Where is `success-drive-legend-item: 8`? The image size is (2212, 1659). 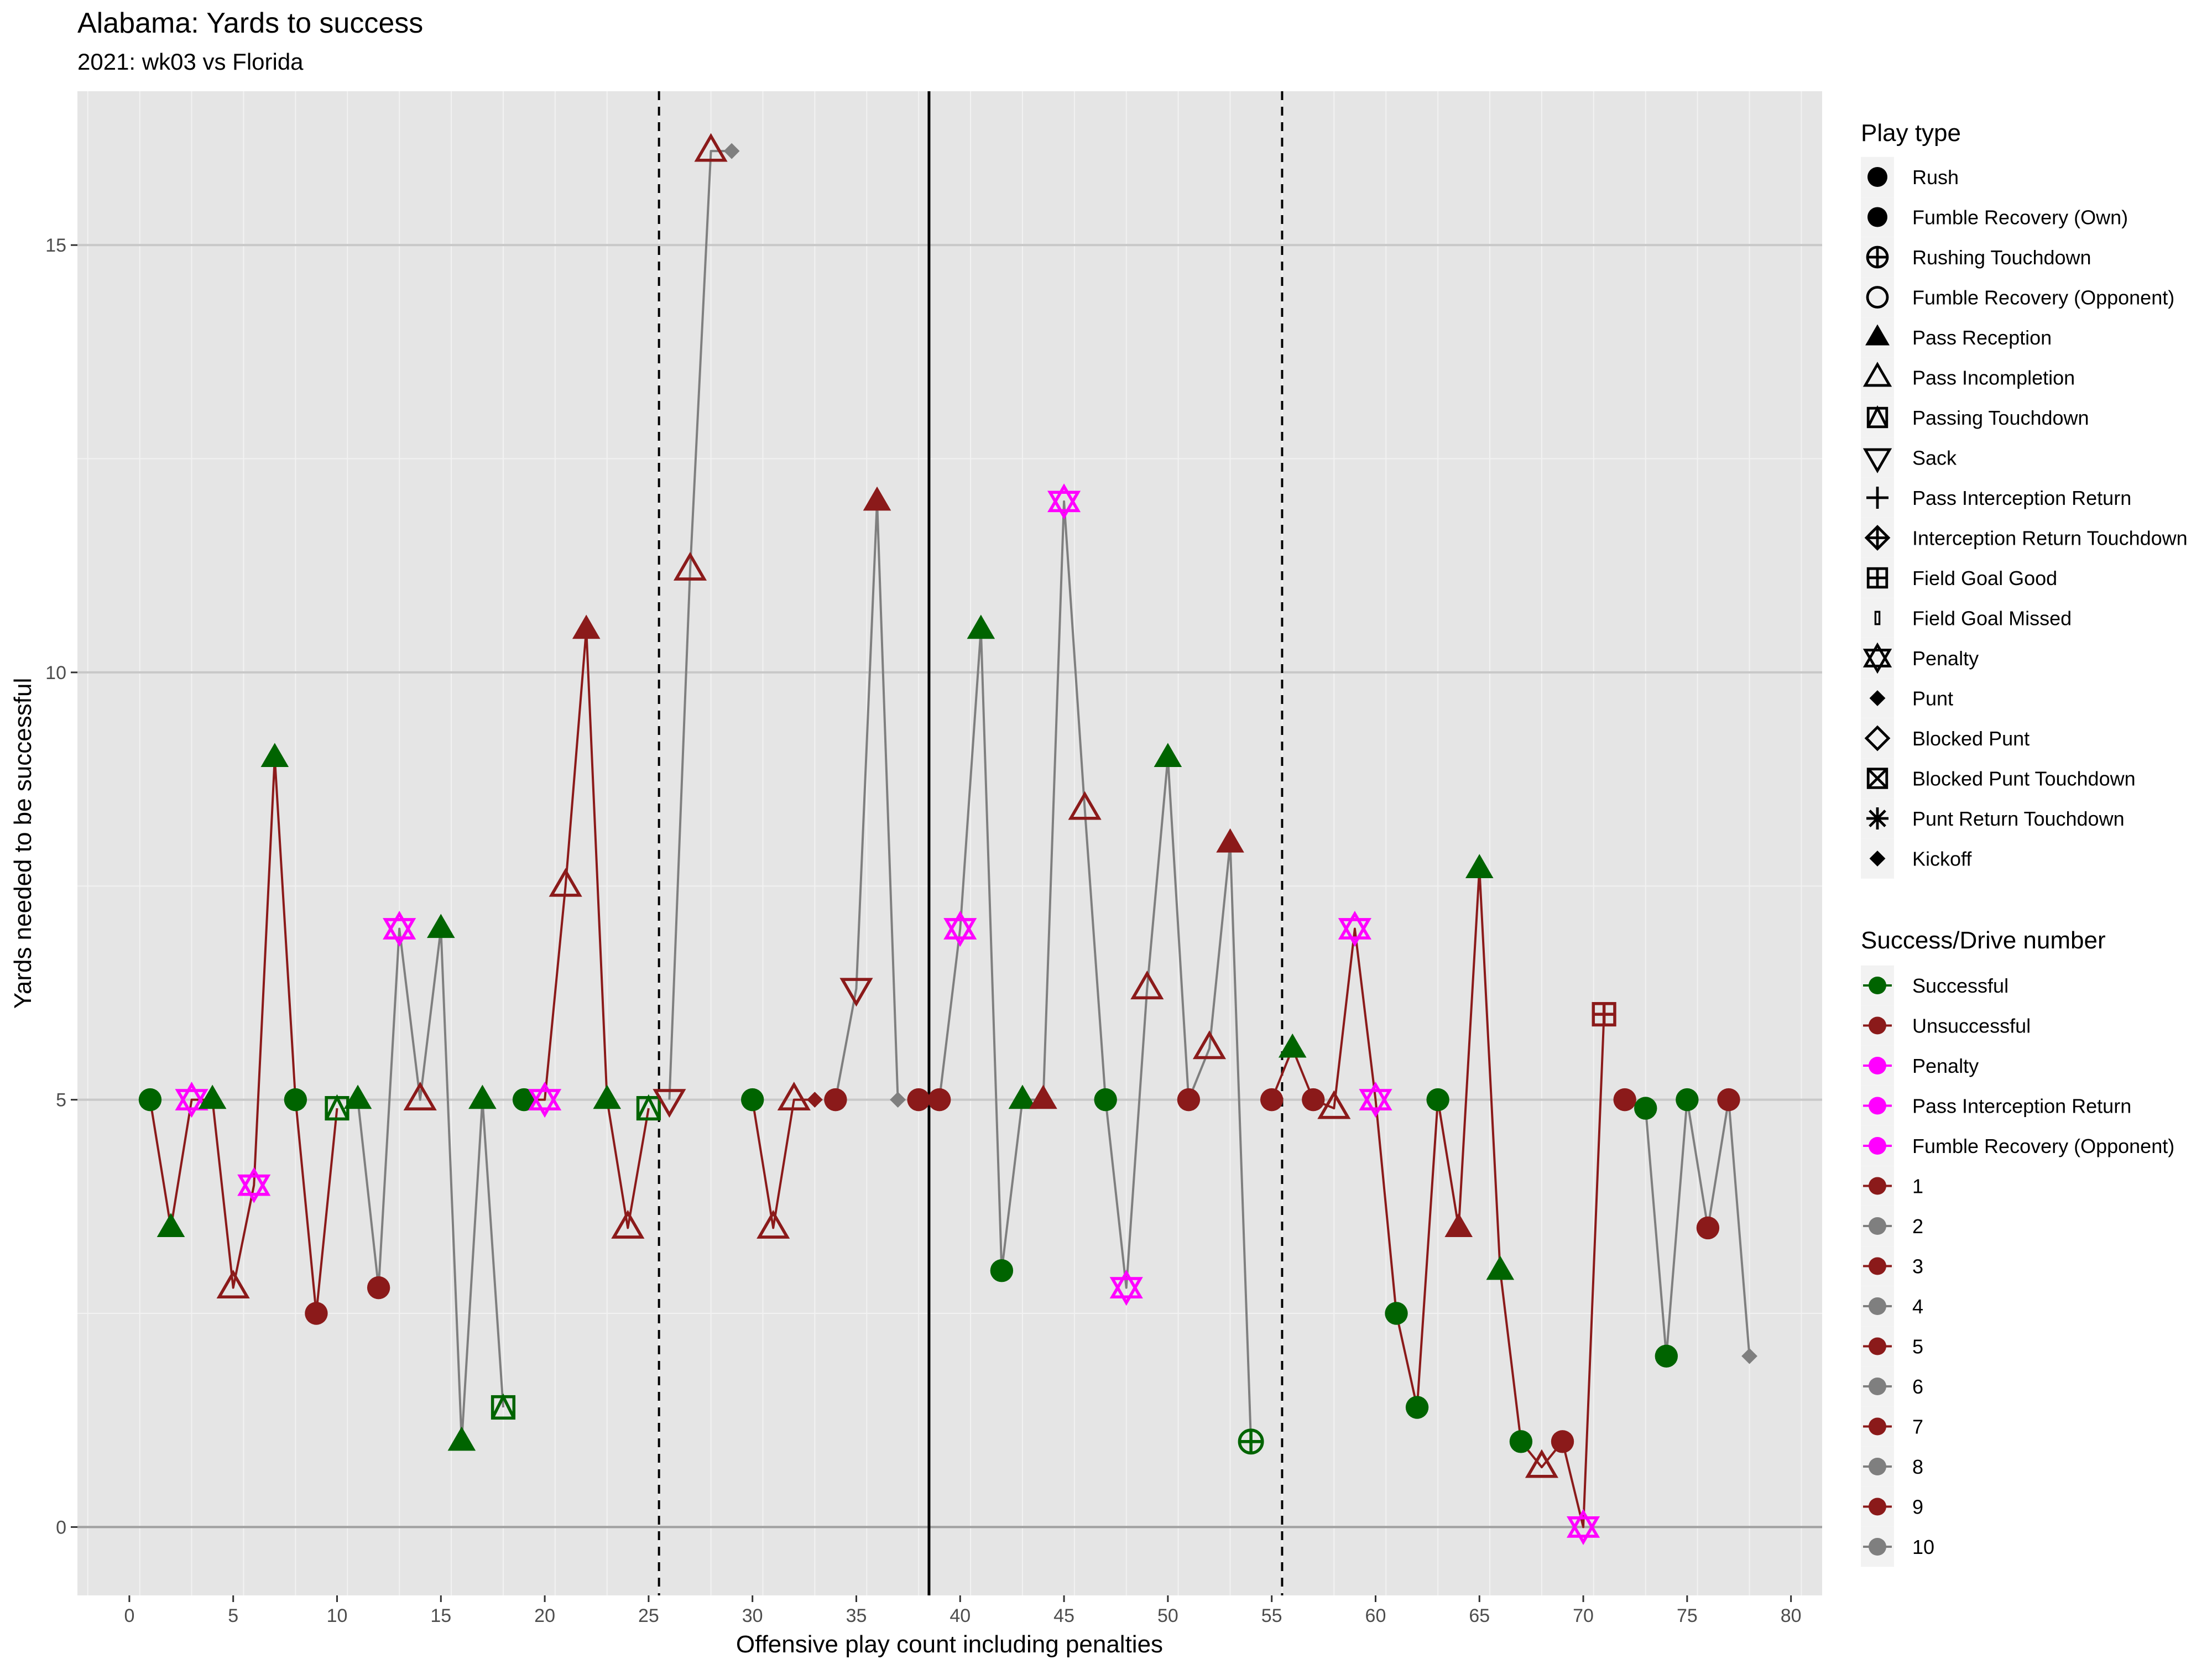
success-drive-legend-item: 8 is located at coordinates (1892, 1467).